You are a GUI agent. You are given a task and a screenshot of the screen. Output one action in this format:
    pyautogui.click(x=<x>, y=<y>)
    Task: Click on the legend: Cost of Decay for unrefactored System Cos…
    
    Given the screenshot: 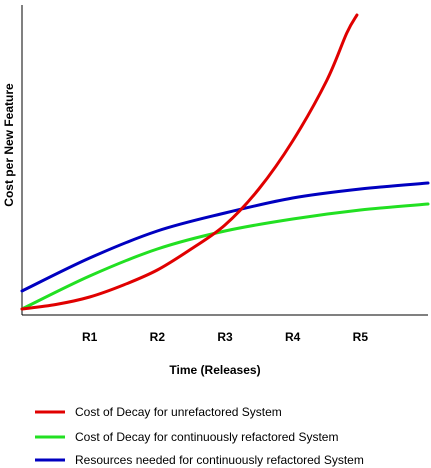 What is the action you would take?
    pyautogui.click(x=199, y=436)
    